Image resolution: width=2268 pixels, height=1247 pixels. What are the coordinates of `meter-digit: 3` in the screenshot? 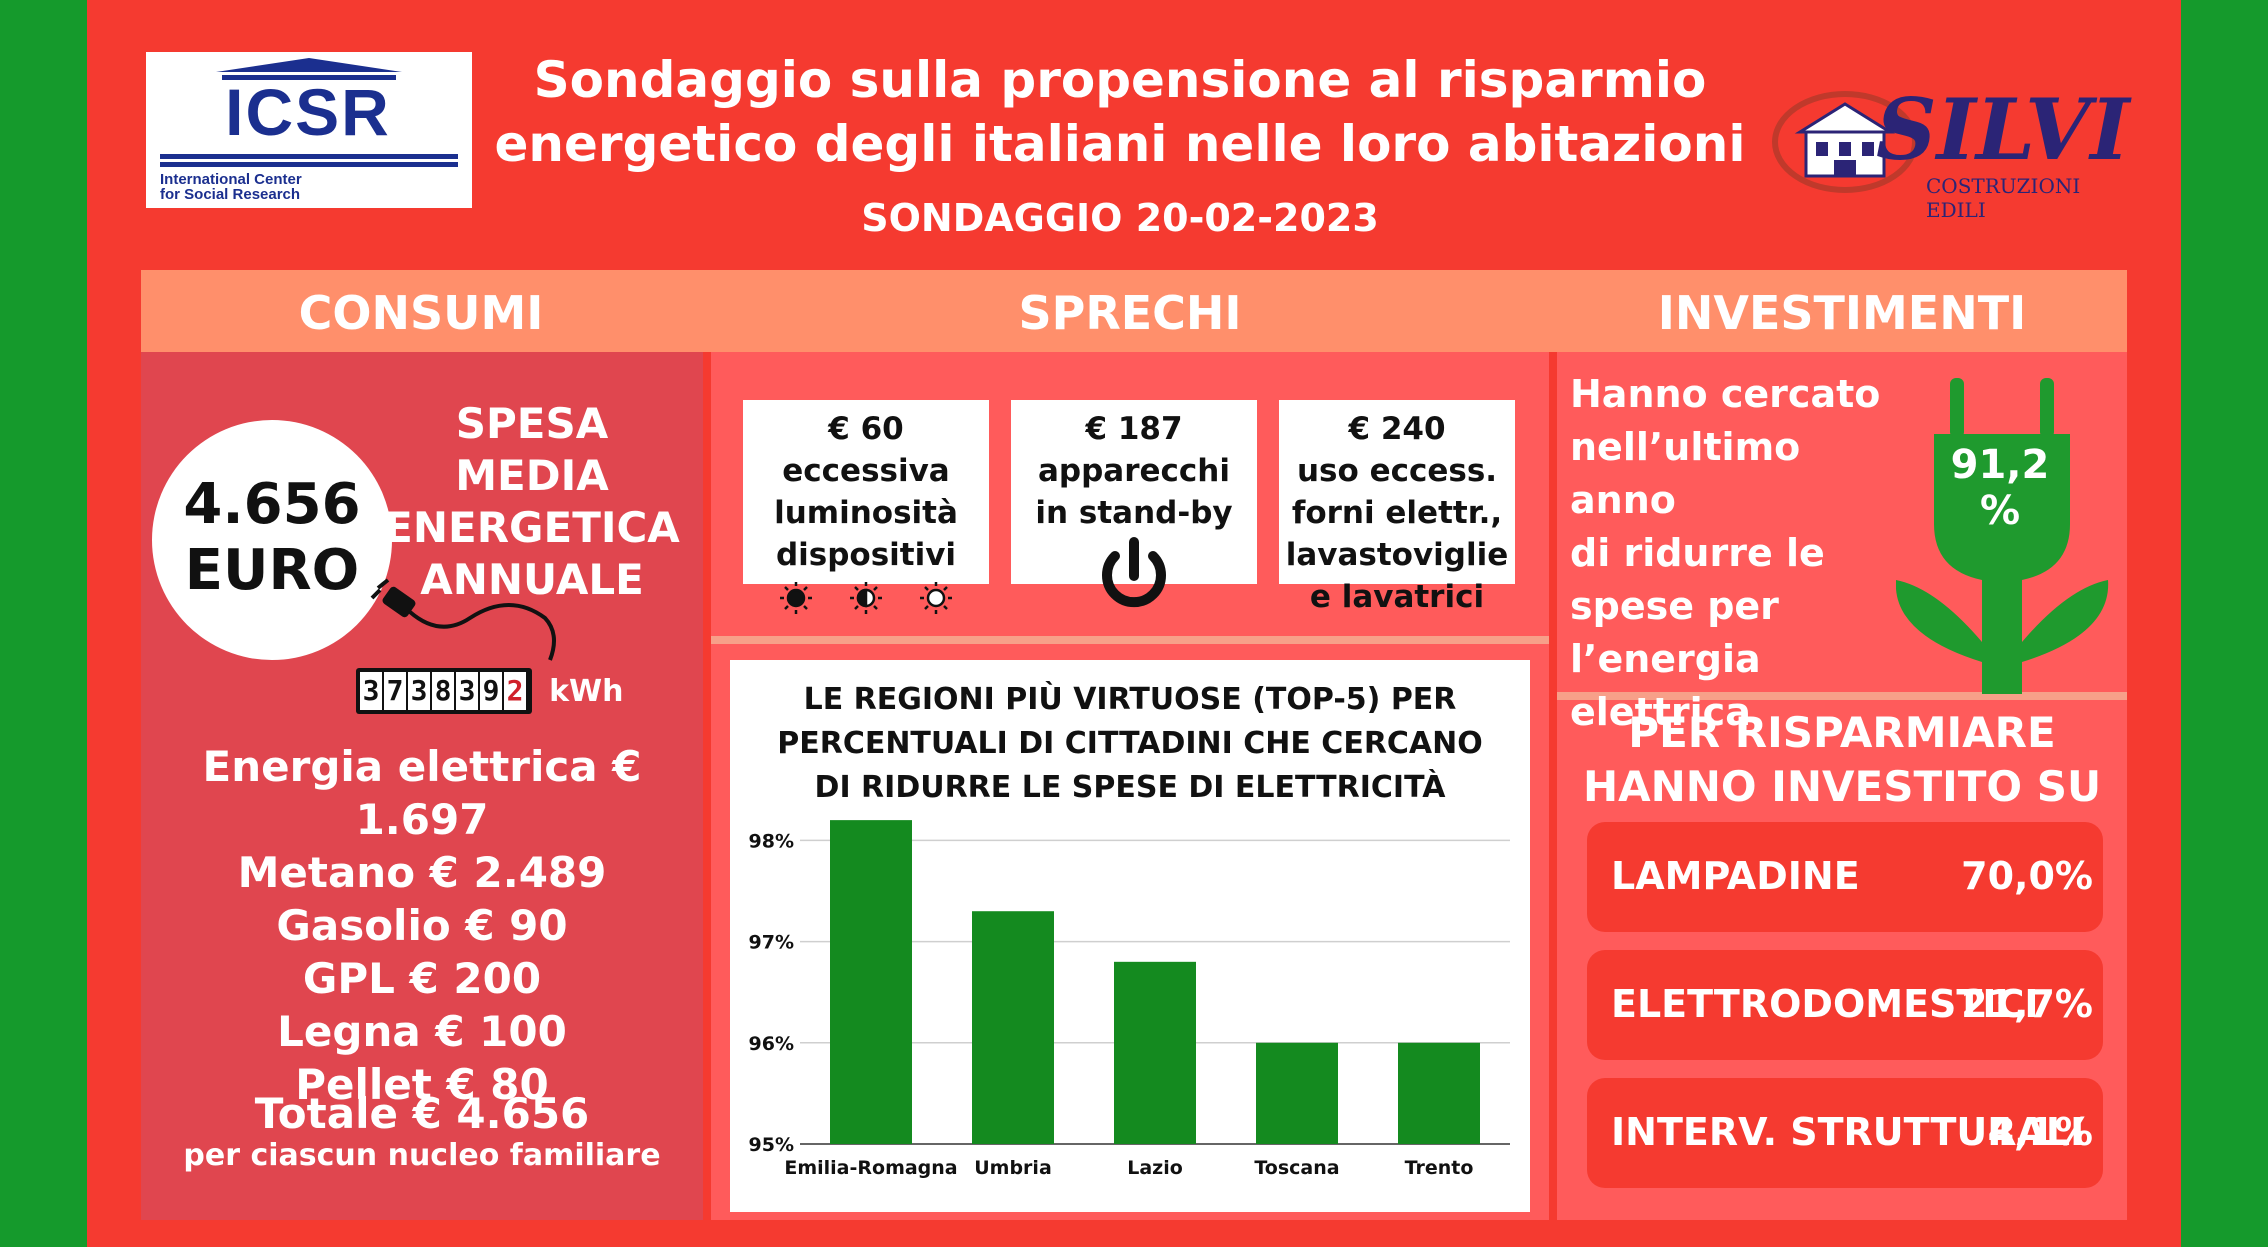 It's located at (371, 691).